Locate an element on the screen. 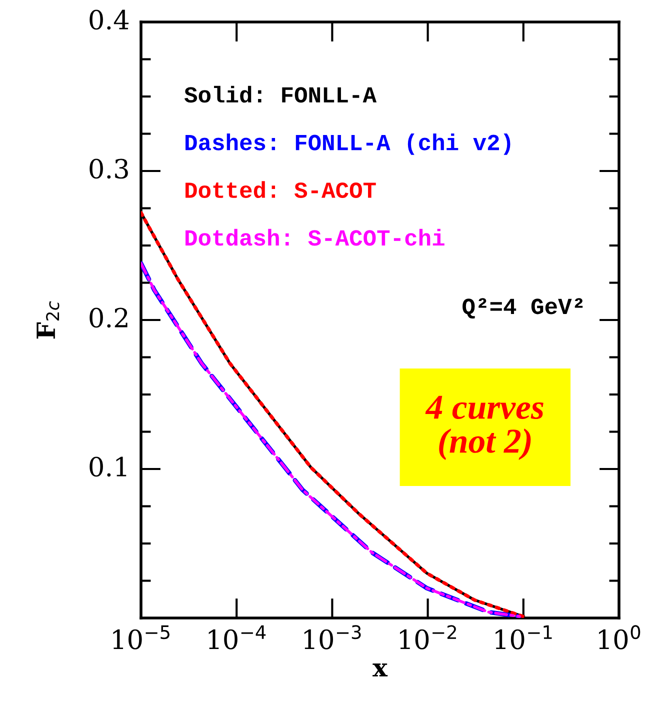 Image resolution: width=654 pixels, height=707 pixels. x-tick-label: 10$^{0}$ is located at coordinates (619, 637).